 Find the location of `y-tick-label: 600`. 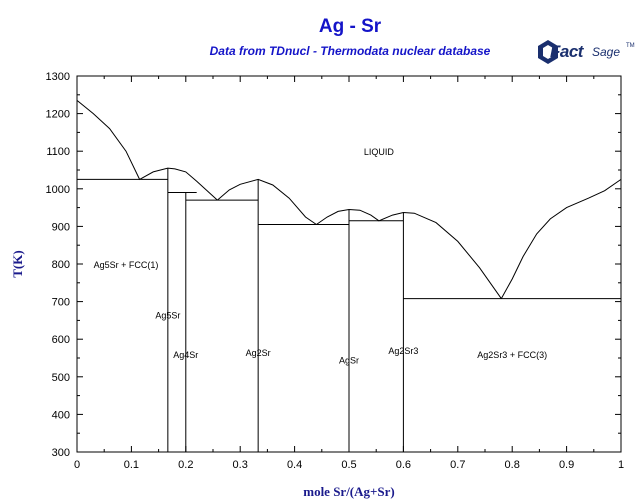

y-tick-label: 600 is located at coordinates (61, 340).